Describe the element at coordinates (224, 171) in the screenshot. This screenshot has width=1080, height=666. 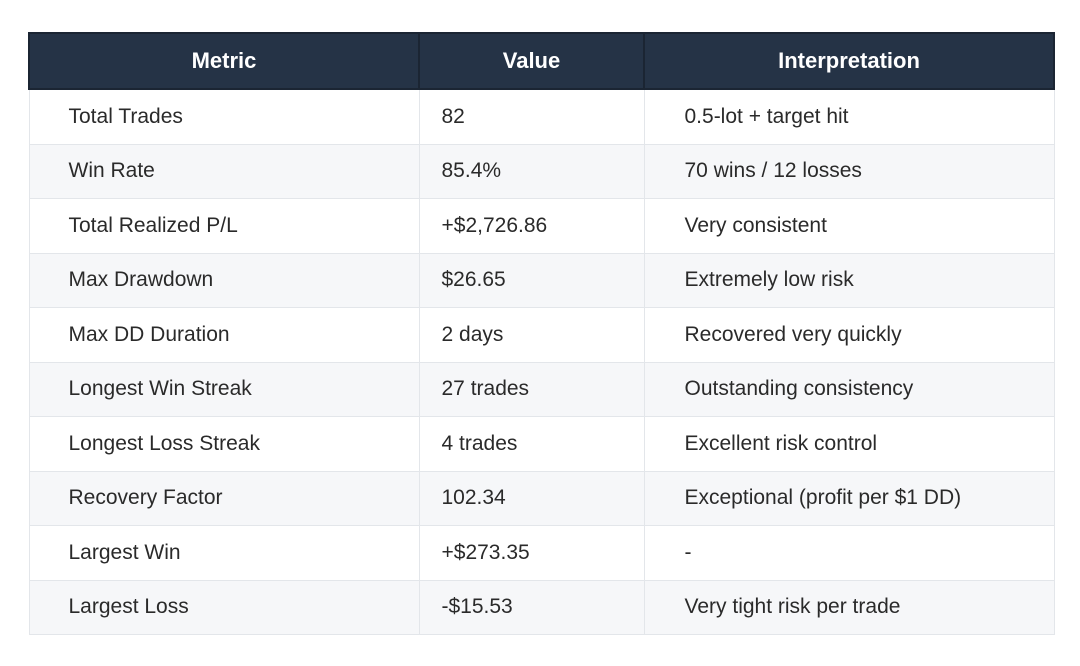
I see `metric-cell: Win Rate` at that location.